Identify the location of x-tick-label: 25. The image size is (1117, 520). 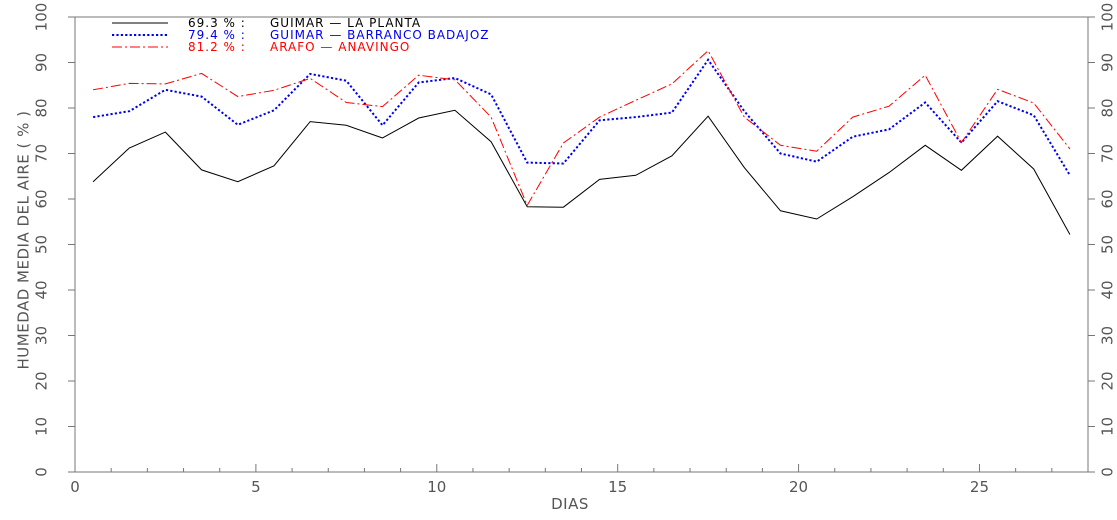
(979, 487).